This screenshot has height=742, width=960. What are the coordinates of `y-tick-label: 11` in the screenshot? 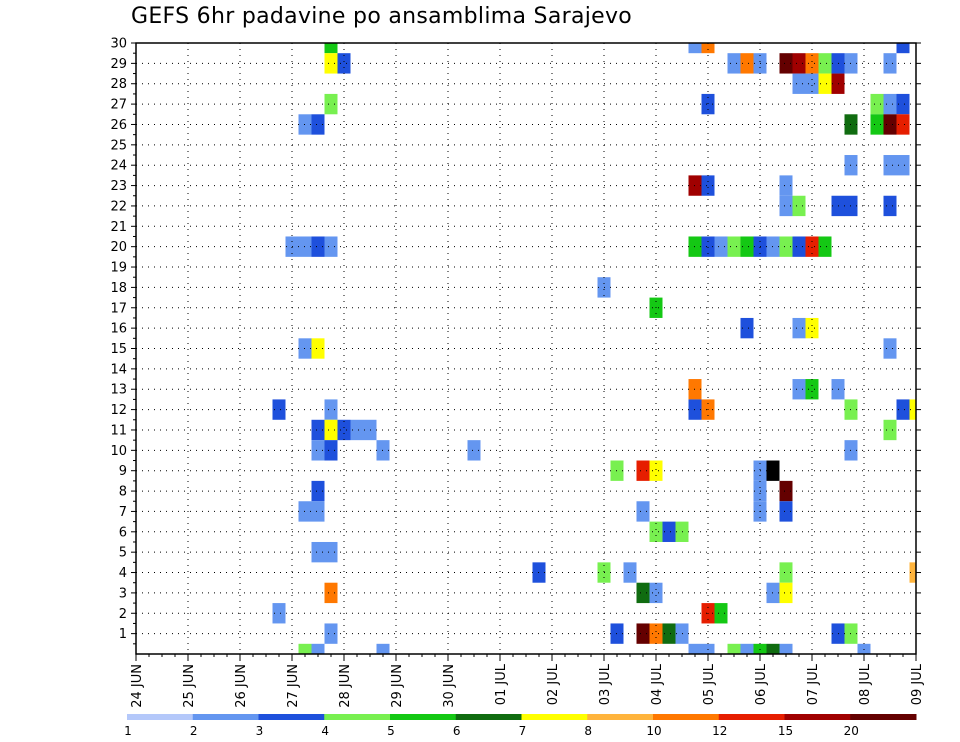 It's located at (118, 430).